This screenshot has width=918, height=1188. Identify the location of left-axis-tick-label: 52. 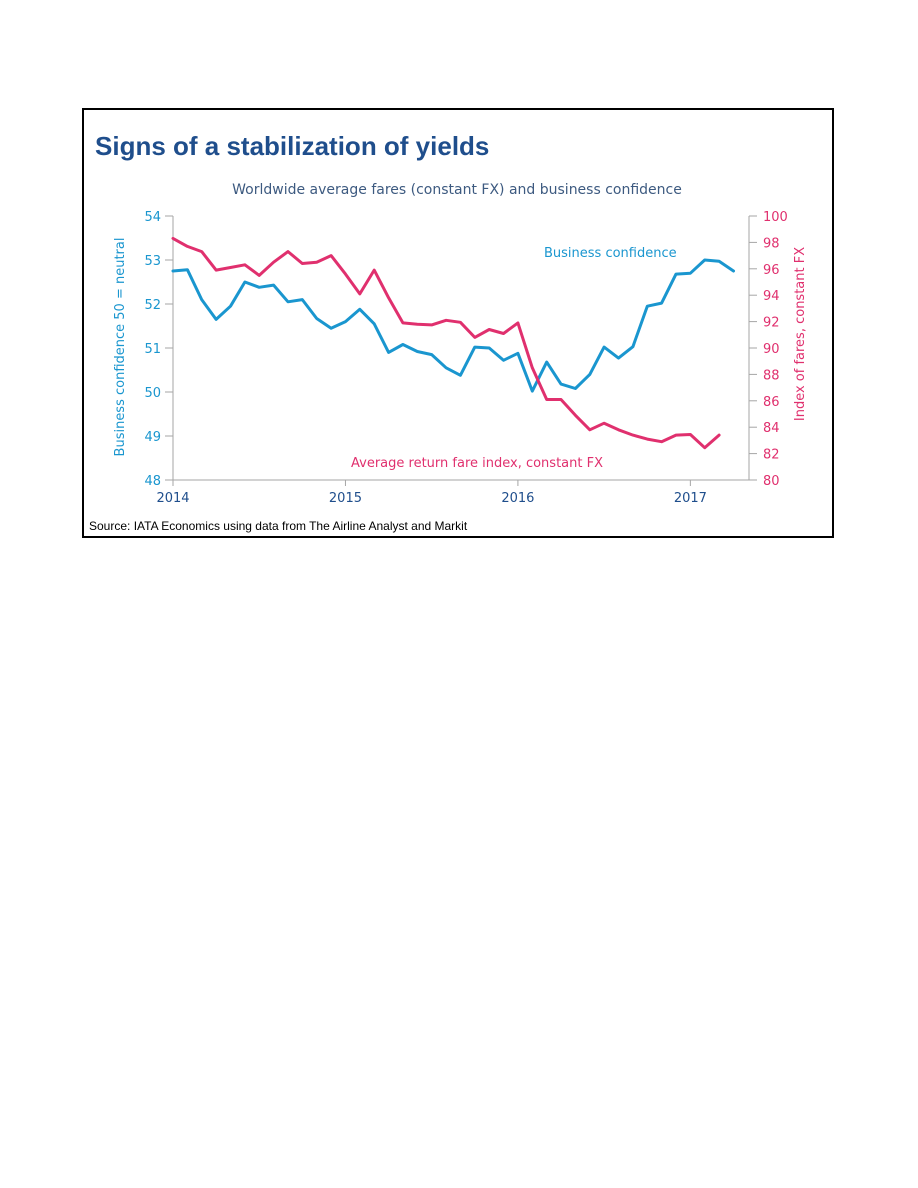
(152, 305).